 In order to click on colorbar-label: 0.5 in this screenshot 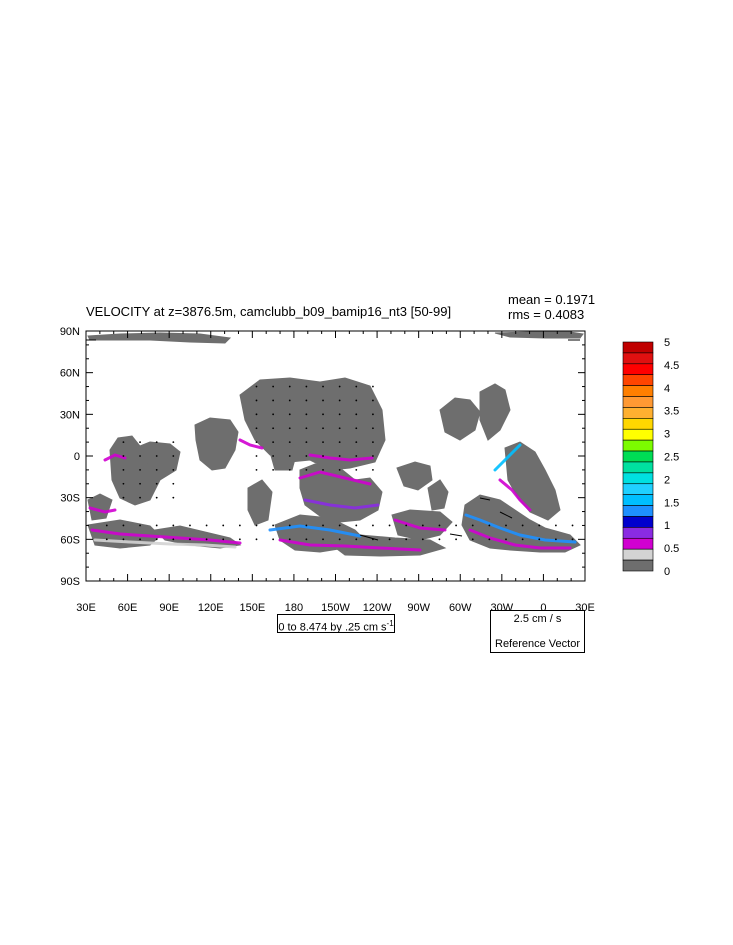, I will do `click(671, 549)`.